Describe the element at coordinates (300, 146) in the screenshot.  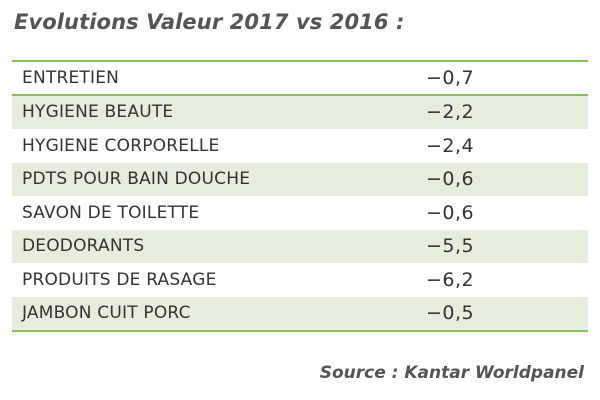
I see `table-row: HYGIENE CORPORELLE −2,4` at that location.